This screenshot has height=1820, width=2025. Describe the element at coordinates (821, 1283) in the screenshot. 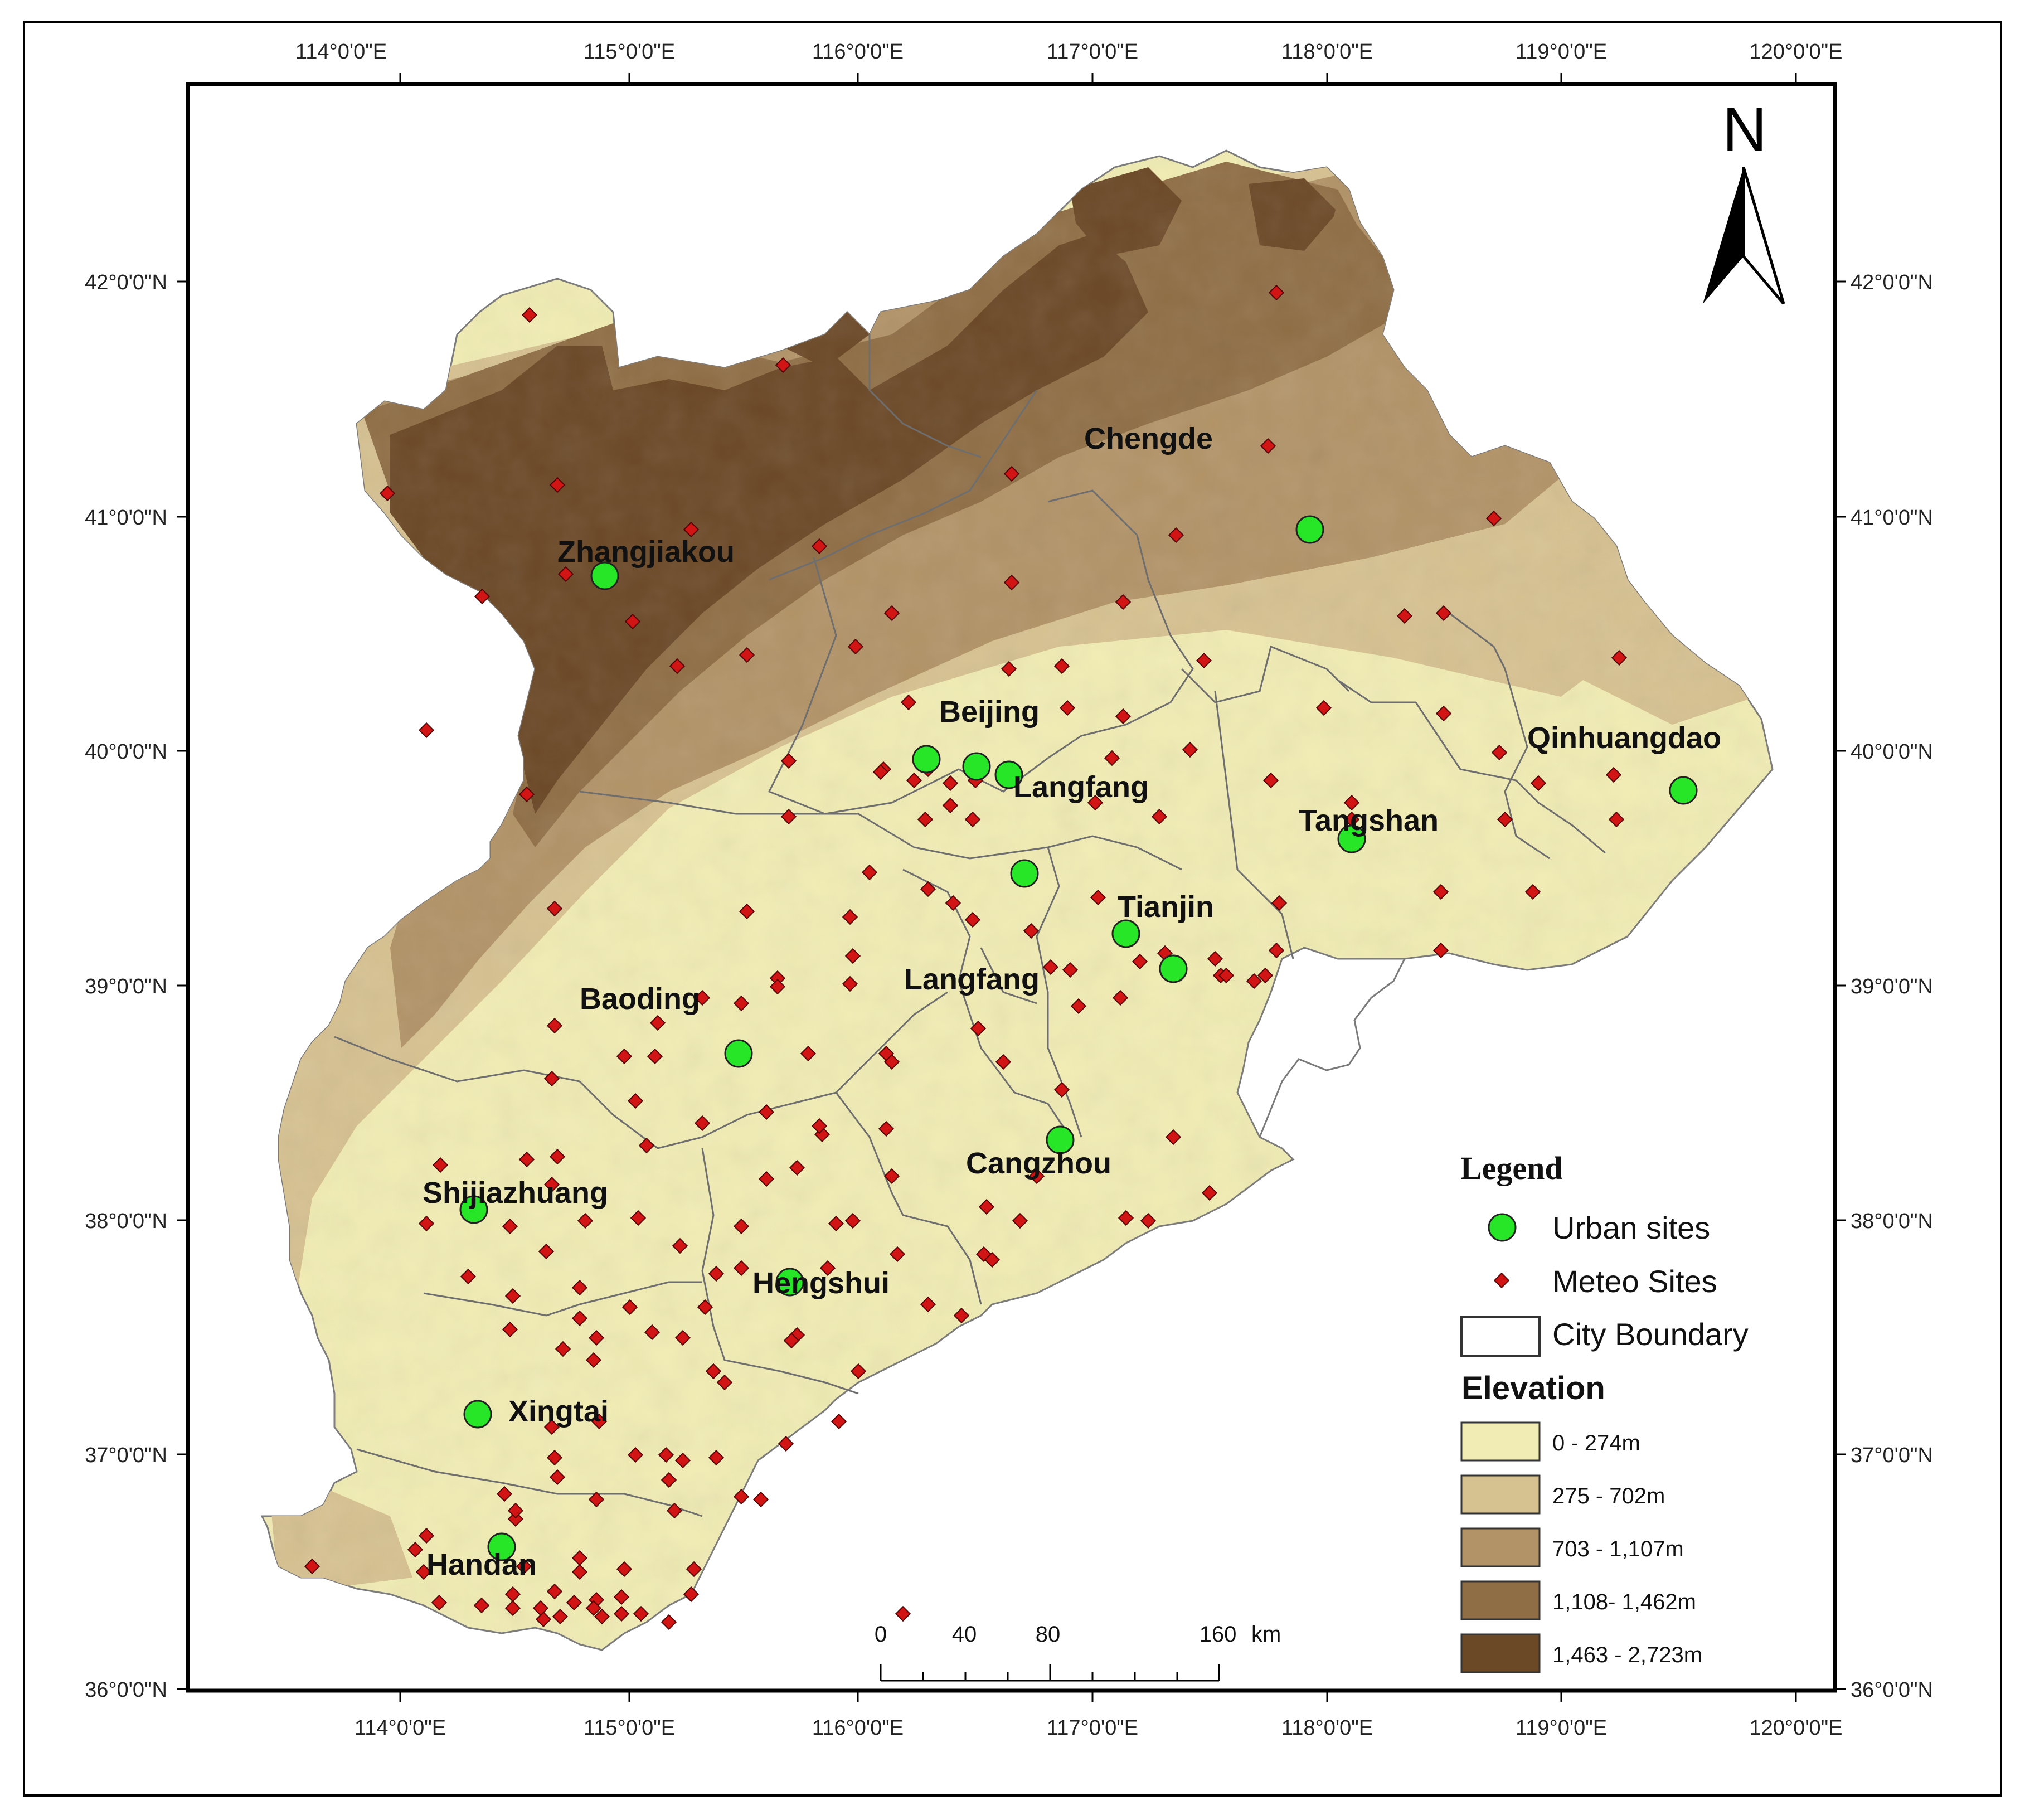

I see `city-label-hengshui: Hengshui` at that location.